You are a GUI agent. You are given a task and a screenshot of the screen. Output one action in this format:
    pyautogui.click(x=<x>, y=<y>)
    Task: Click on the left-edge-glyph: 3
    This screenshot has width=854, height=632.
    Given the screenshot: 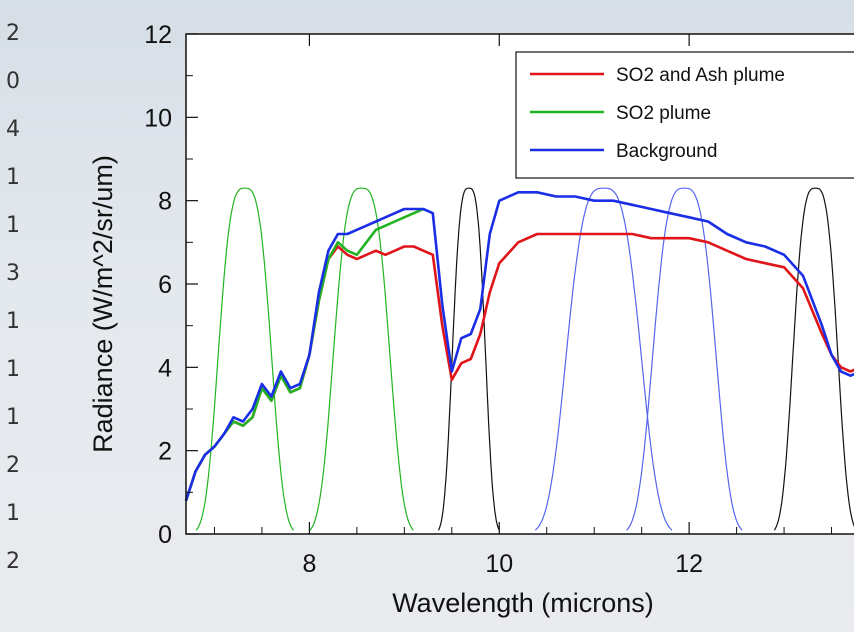 What is the action you would take?
    pyautogui.click(x=13, y=273)
    